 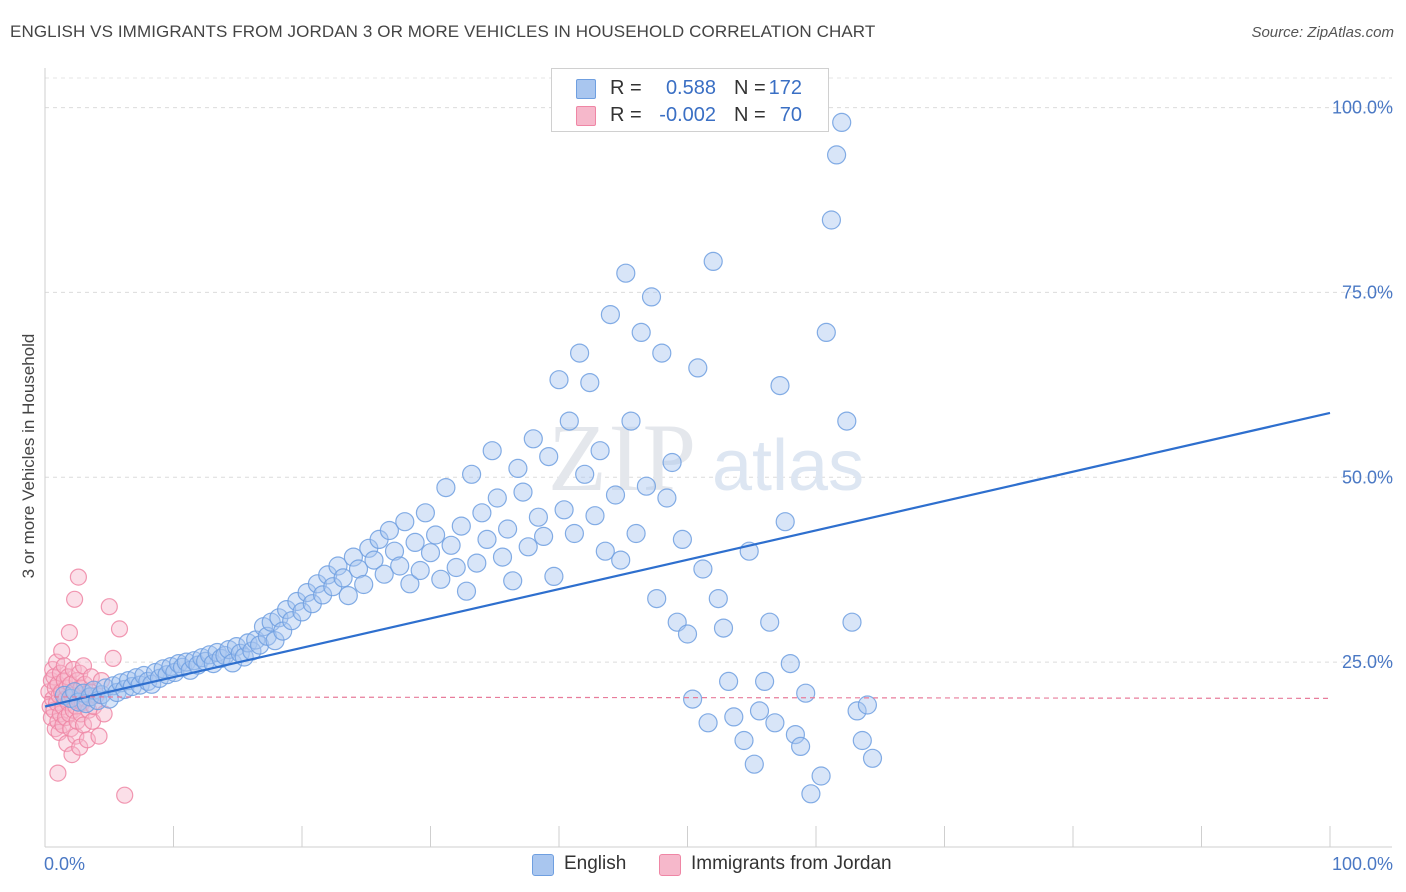 I want to click on y-axis-label: 3 or more Vehicles in Household, so click(x=28, y=456).